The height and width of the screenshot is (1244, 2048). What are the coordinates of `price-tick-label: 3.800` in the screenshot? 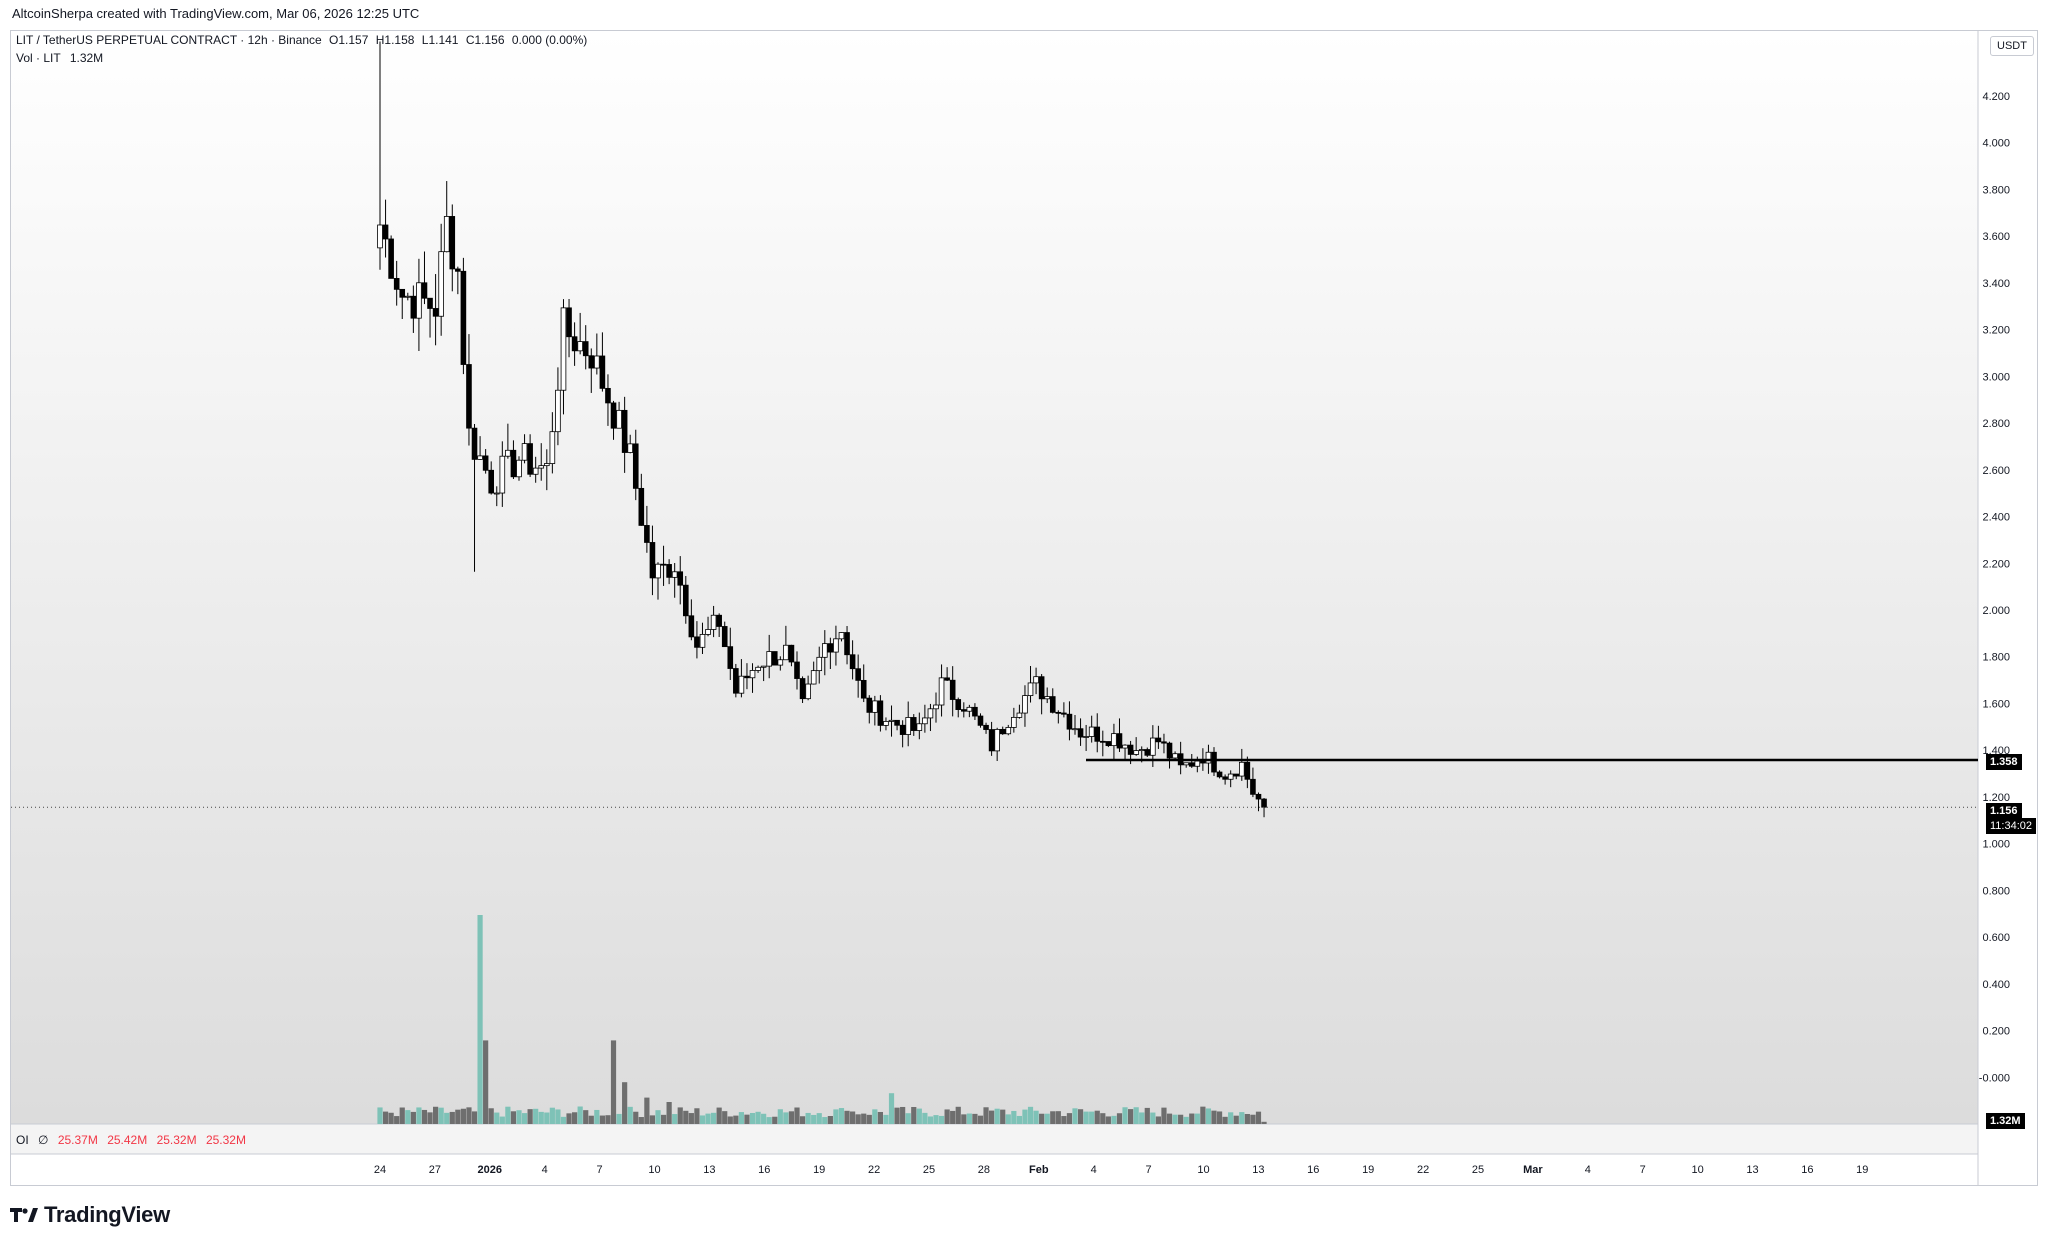 It's located at (1996, 190).